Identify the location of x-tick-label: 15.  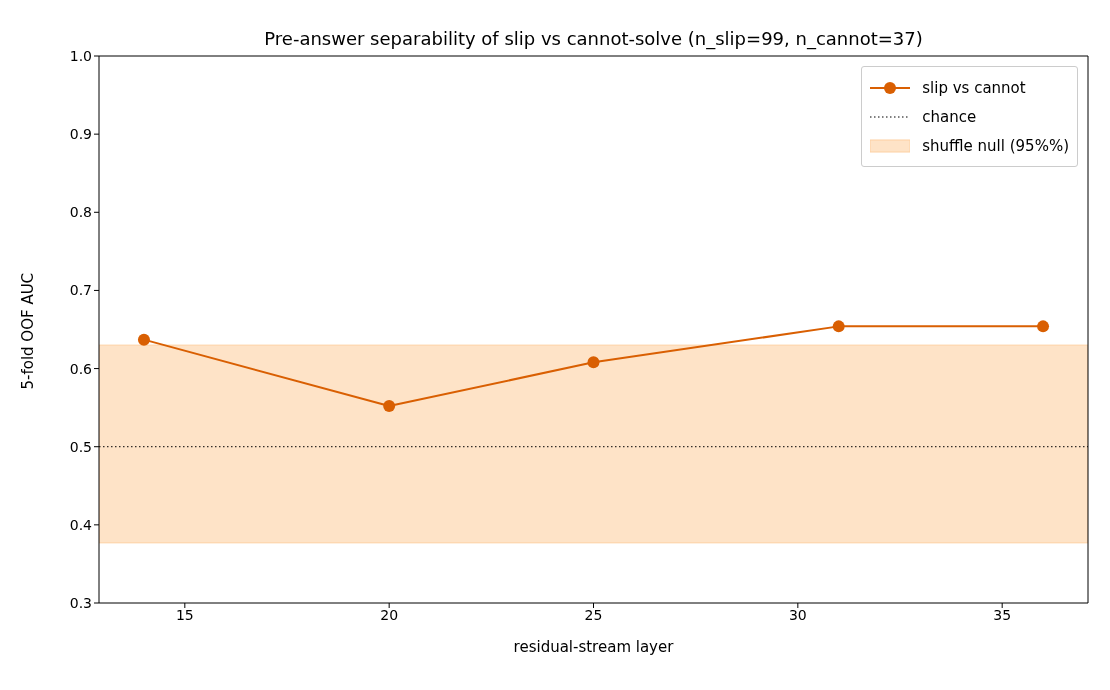
(184, 614).